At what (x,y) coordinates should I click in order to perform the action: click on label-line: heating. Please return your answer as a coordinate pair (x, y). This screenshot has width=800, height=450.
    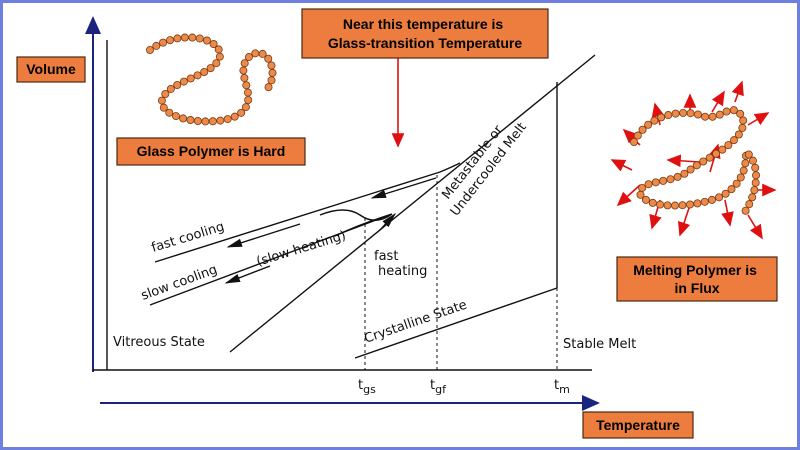
    Looking at the image, I should click on (402, 271).